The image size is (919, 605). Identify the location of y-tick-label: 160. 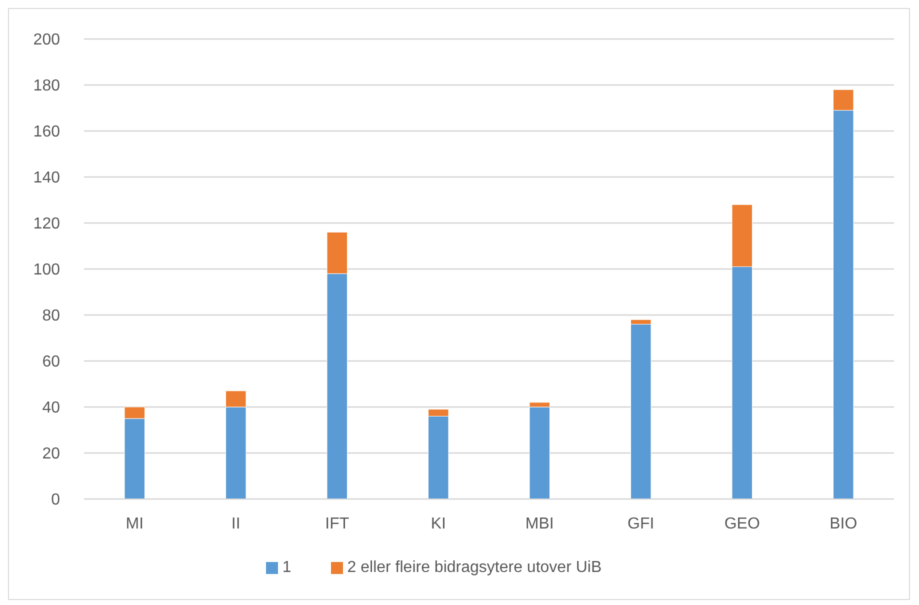
(46, 132).